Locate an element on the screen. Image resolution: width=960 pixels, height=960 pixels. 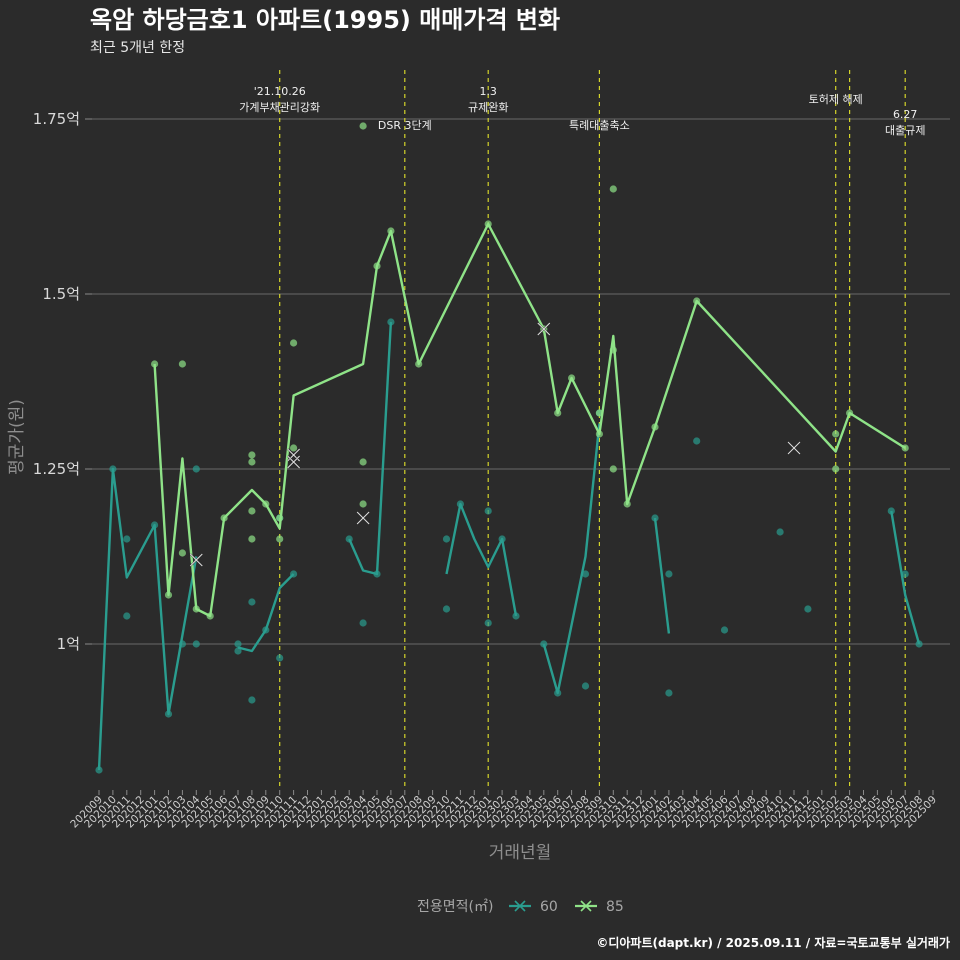
legend-item-60: 60 is located at coordinates (533, 907).